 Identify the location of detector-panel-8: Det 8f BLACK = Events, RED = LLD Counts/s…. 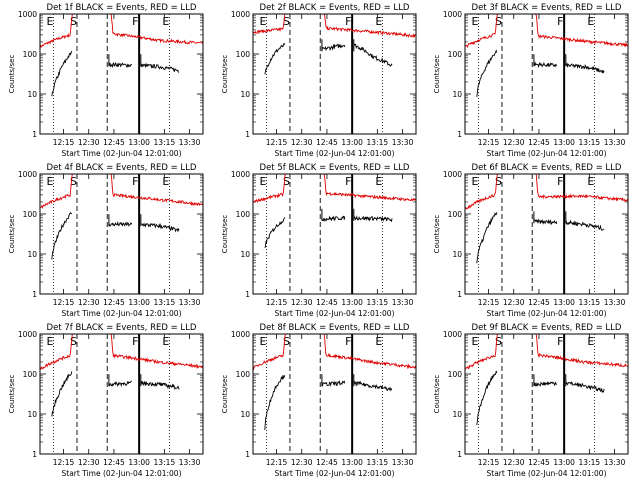
(319, 400).